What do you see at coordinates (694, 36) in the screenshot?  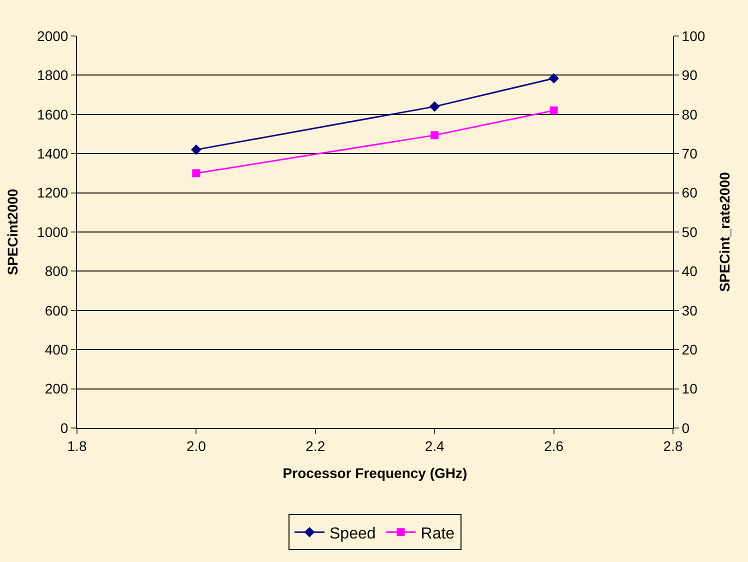 I see `y2-tick-label: 100` at bounding box center [694, 36].